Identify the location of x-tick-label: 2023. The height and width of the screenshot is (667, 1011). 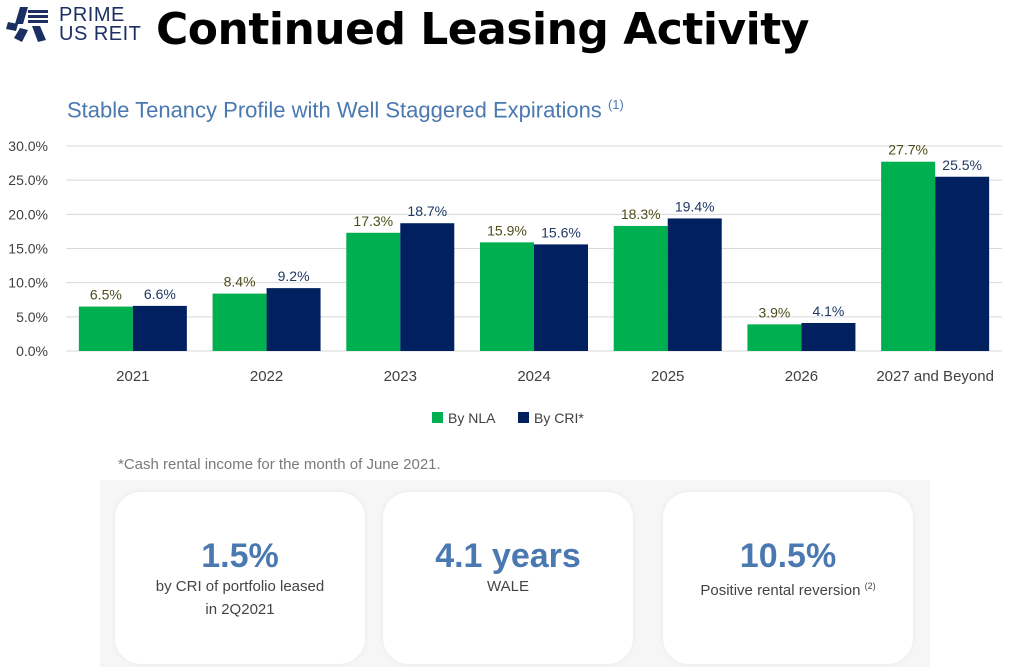
(400, 376).